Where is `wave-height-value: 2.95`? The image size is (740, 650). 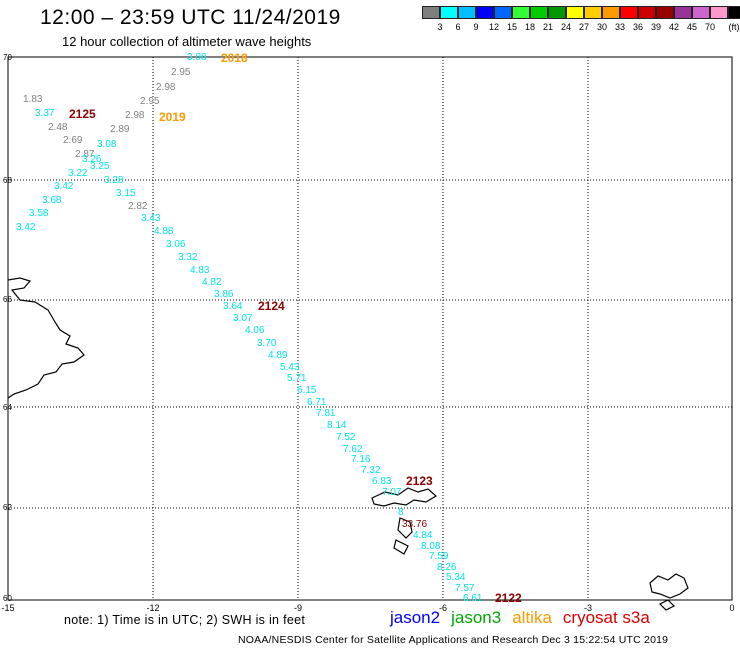 wave-height-value: 2.95 is located at coordinates (181, 72).